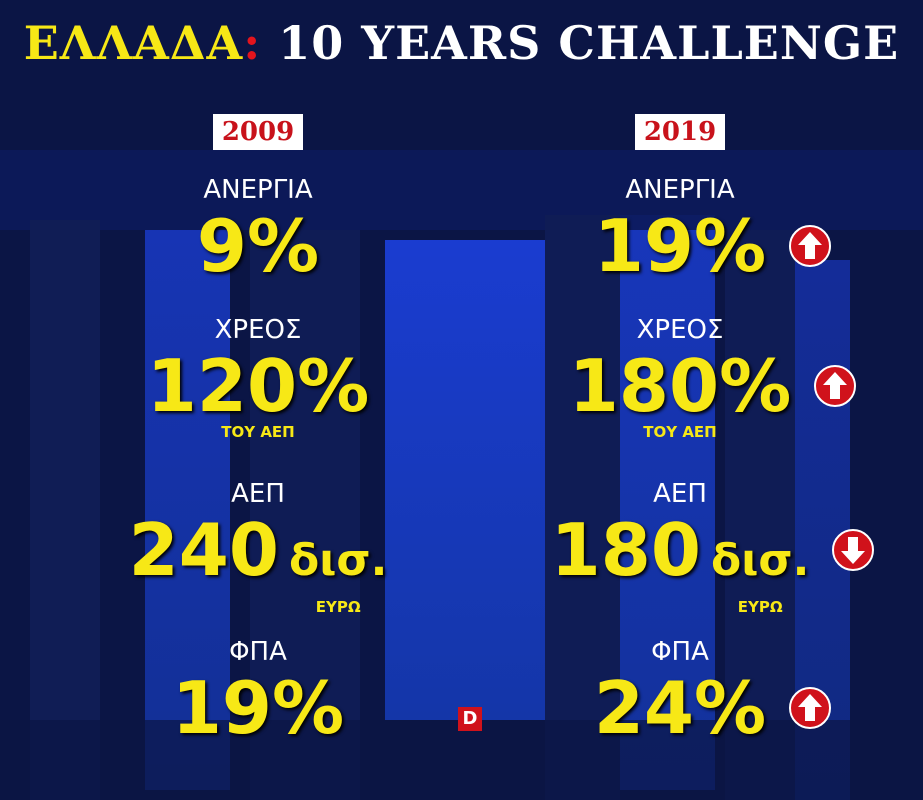  I want to click on item: ΦΠΑ 19%, so click(258, 692).